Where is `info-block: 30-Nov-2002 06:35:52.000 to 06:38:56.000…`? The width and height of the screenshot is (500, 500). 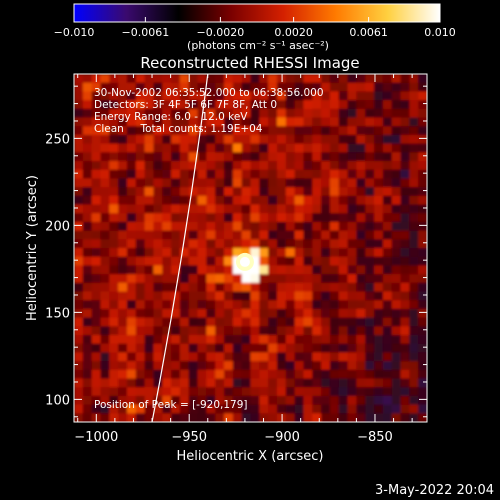
info-block: 30-Nov-2002 06:35:52.000 to 06:38:56.000… is located at coordinates (209, 111).